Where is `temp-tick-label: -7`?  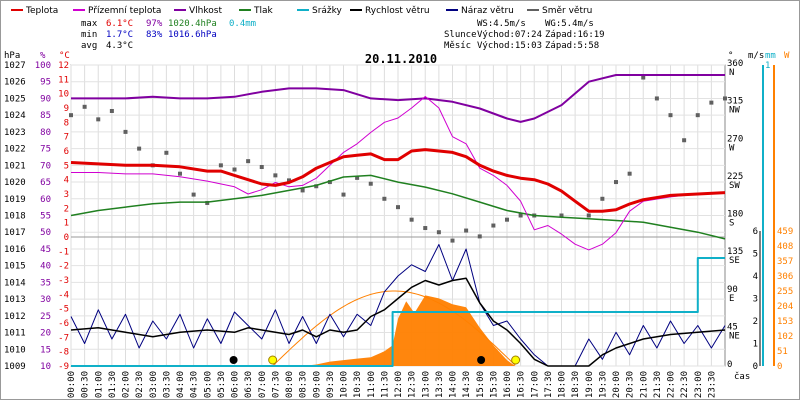 temp-tick-label: -7 is located at coordinates (63, 338).